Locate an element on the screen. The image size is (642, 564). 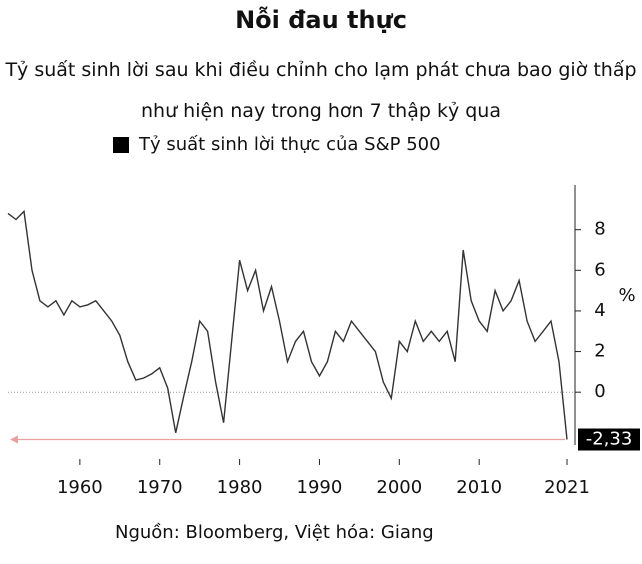
legend: Tỷ suất sinh lời thực của S&P 500 is located at coordinates (277, 144).